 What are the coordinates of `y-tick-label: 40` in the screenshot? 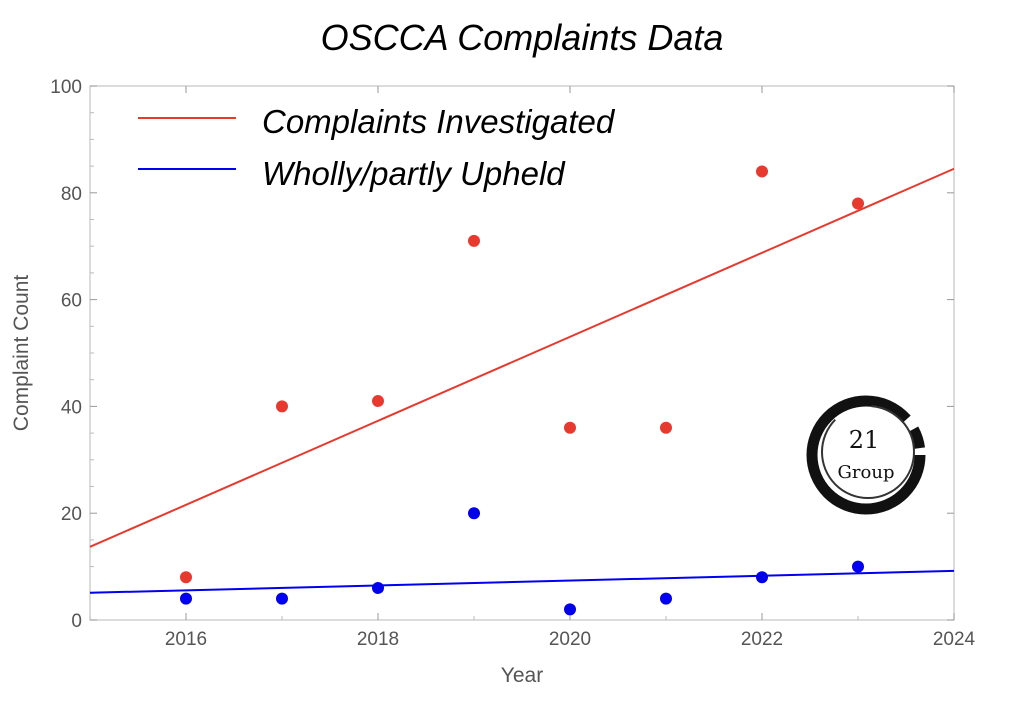 It's located at (71, 407).